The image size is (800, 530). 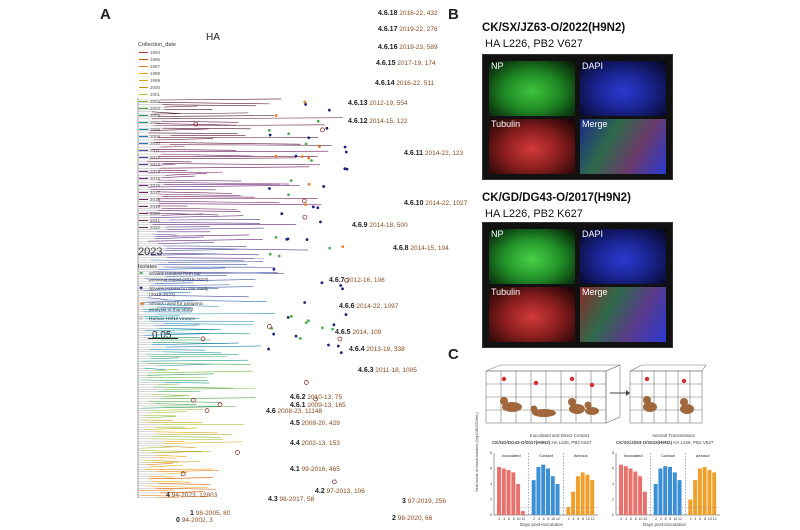 I want to click on clade-label: 4.6.9 2014-18, 500, so click(x=380, y=225).